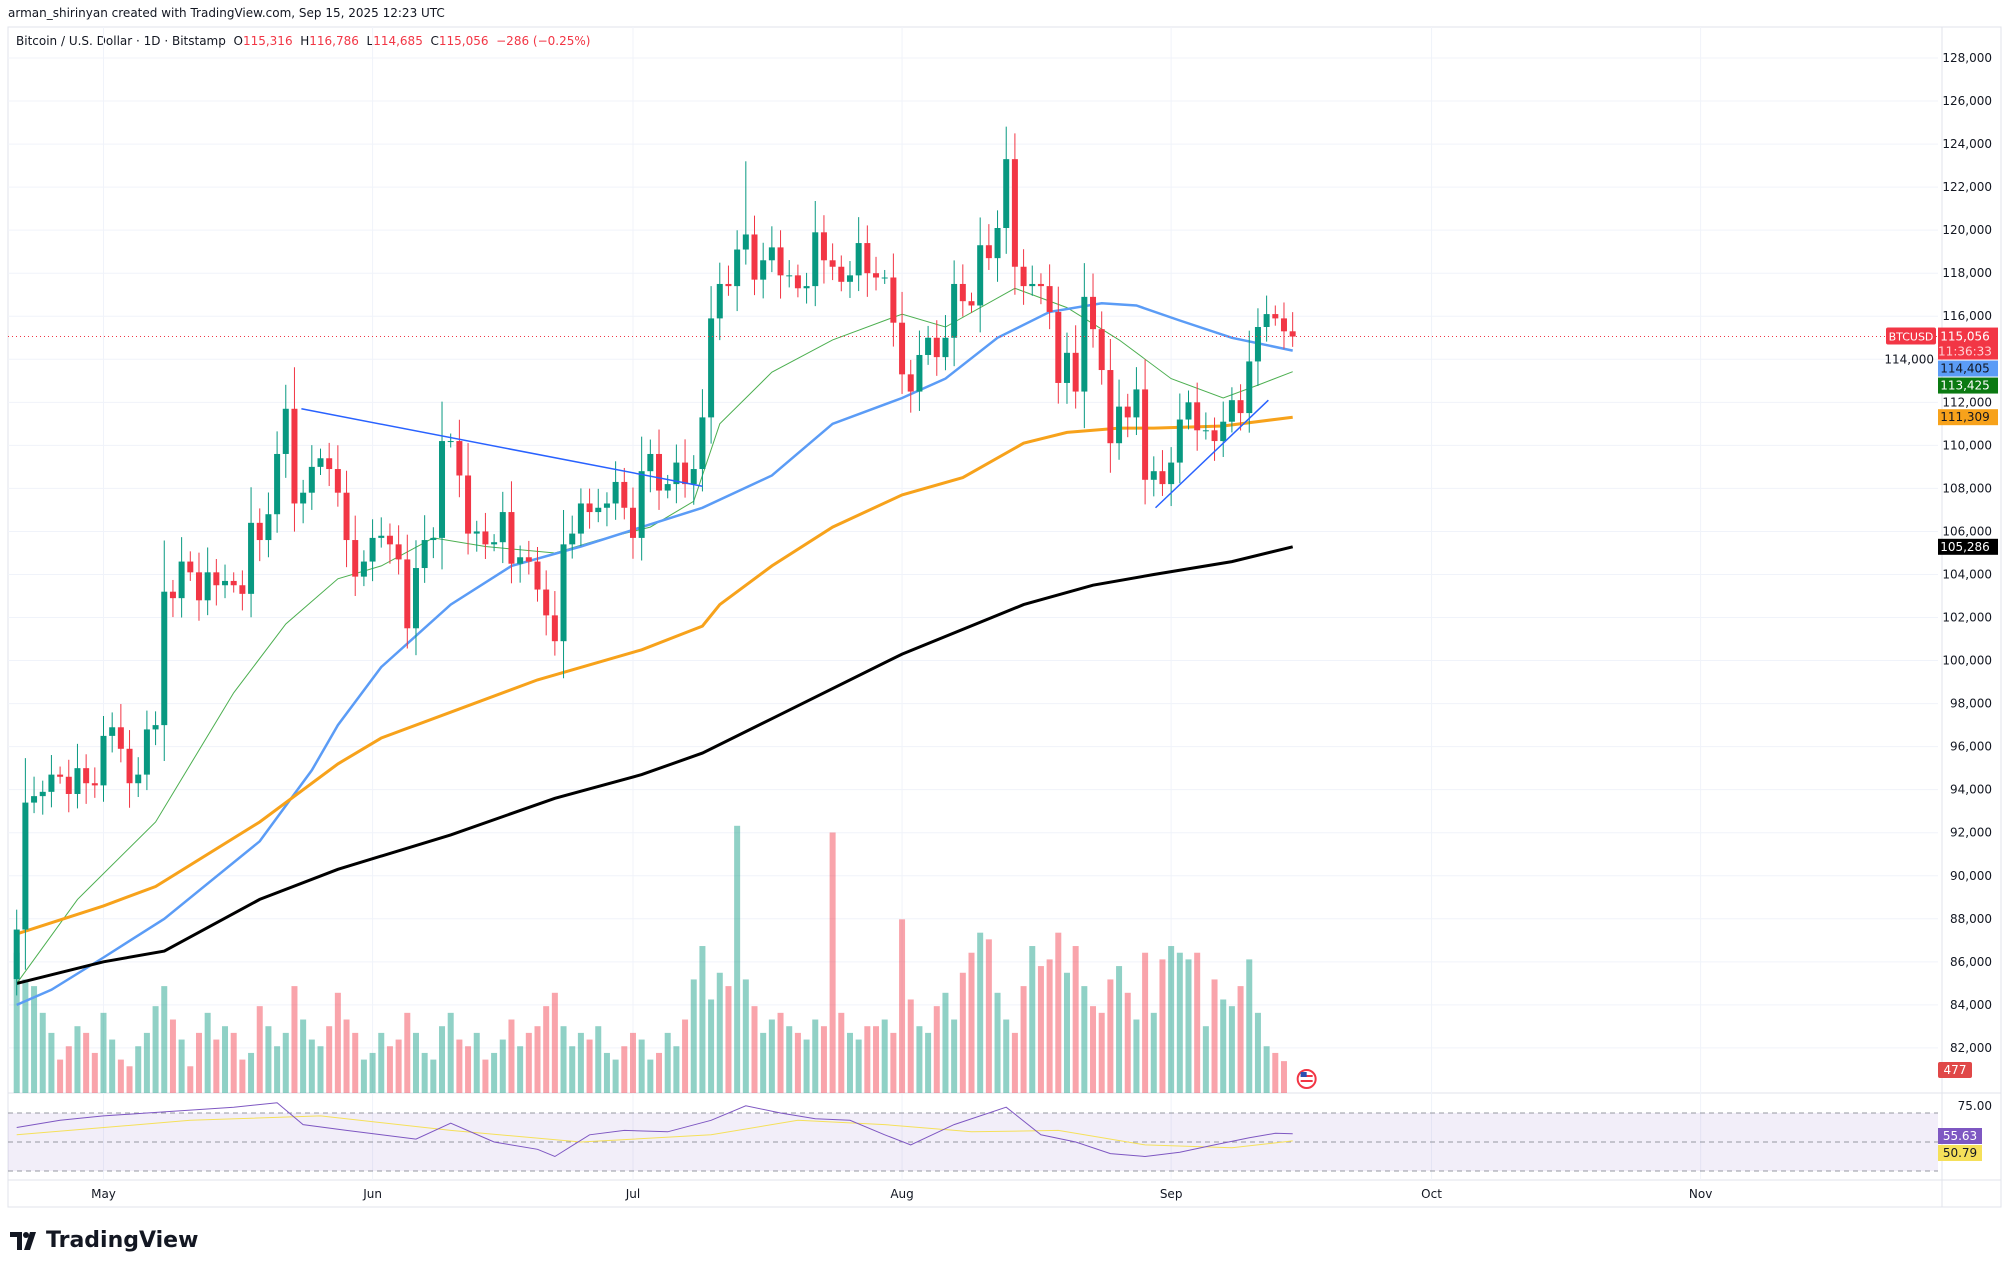 The width and height of the screenshot is (2014, 1269). Describe the element at coordinates (1171, 1194) in the screenshot. I see `time-tick-label: Sep` at that location.